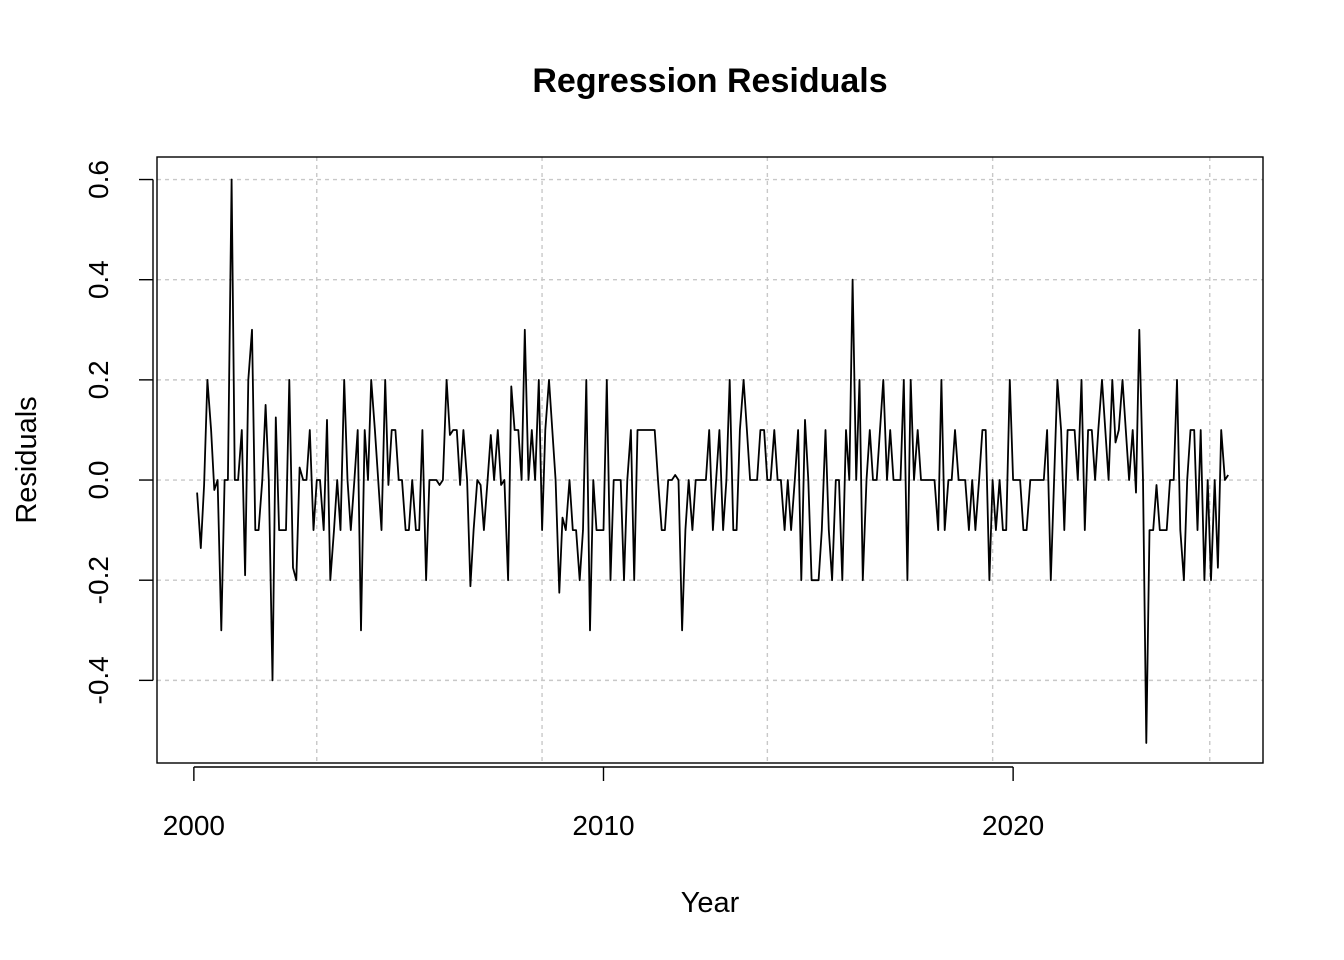  What do you see at coordinates (194, 825) in the screenshot?
I see `x-tick-label: 2000` at bounding box center [194, 825].